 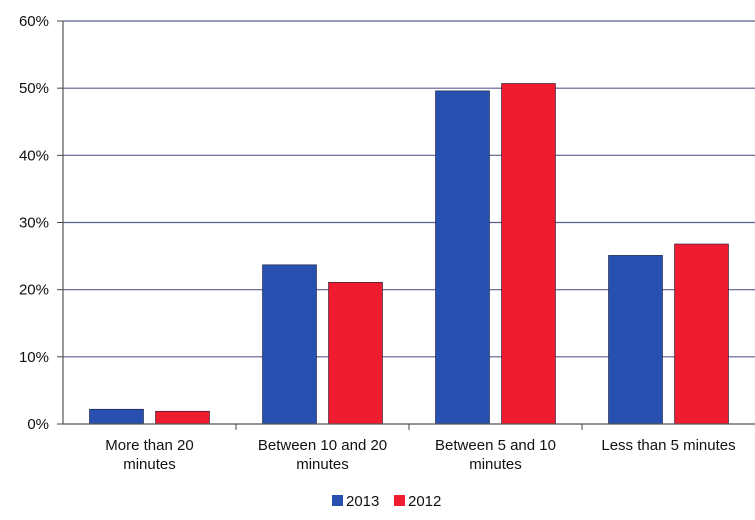 What do you see at coordinates (322, 445) in the screenshot?
I see `x-tick-label: Between 10 and 20` at bounding box center [322, 445].